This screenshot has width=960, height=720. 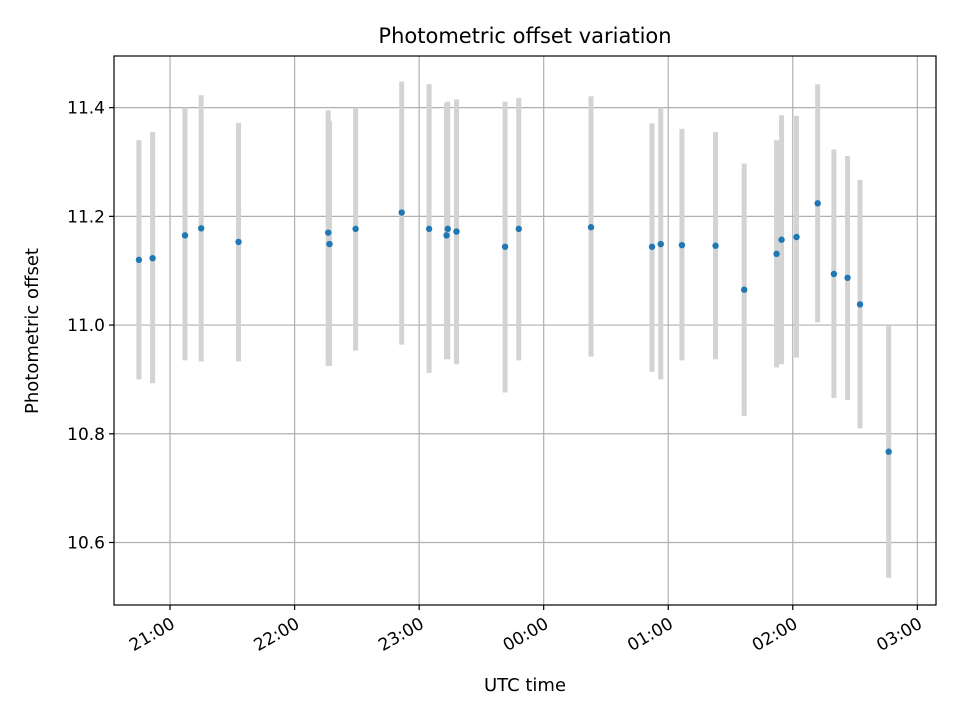 I want to click on y-tick-label: 11.2, so click(x=86, y=217).